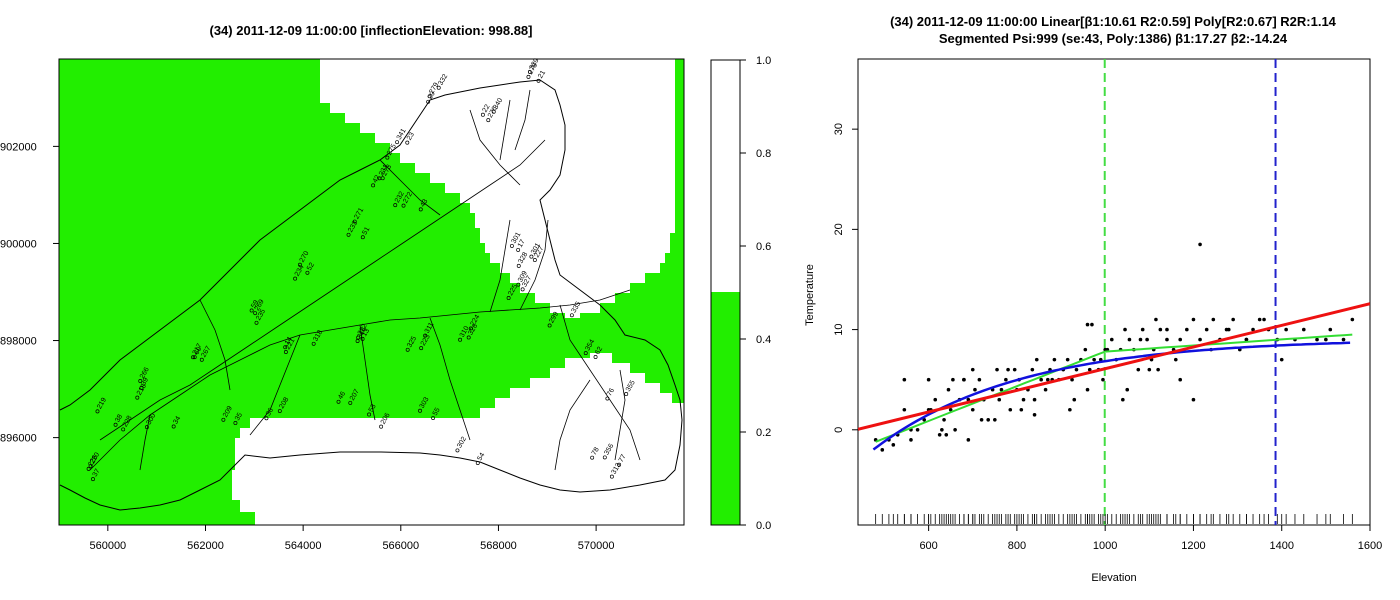  I want to click on x-tick-label: 1600, so click(1370, 546).